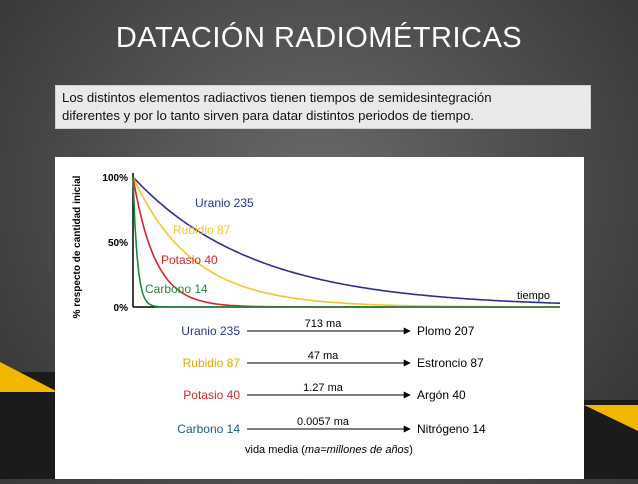  Describe the element at coordinates (451, 429) in the screenshot. I see `daughter-isotope: Nitrógeno 14` at that location.